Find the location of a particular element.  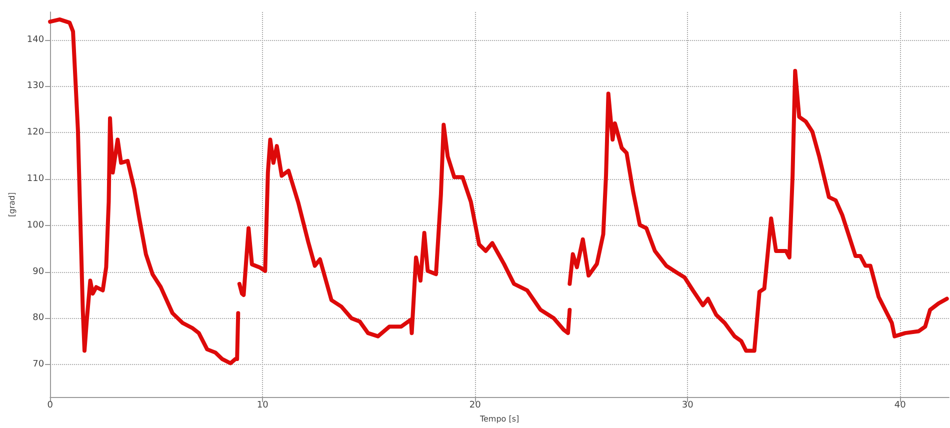

y-tick-label: 120 is located at coordinates (35, 133).